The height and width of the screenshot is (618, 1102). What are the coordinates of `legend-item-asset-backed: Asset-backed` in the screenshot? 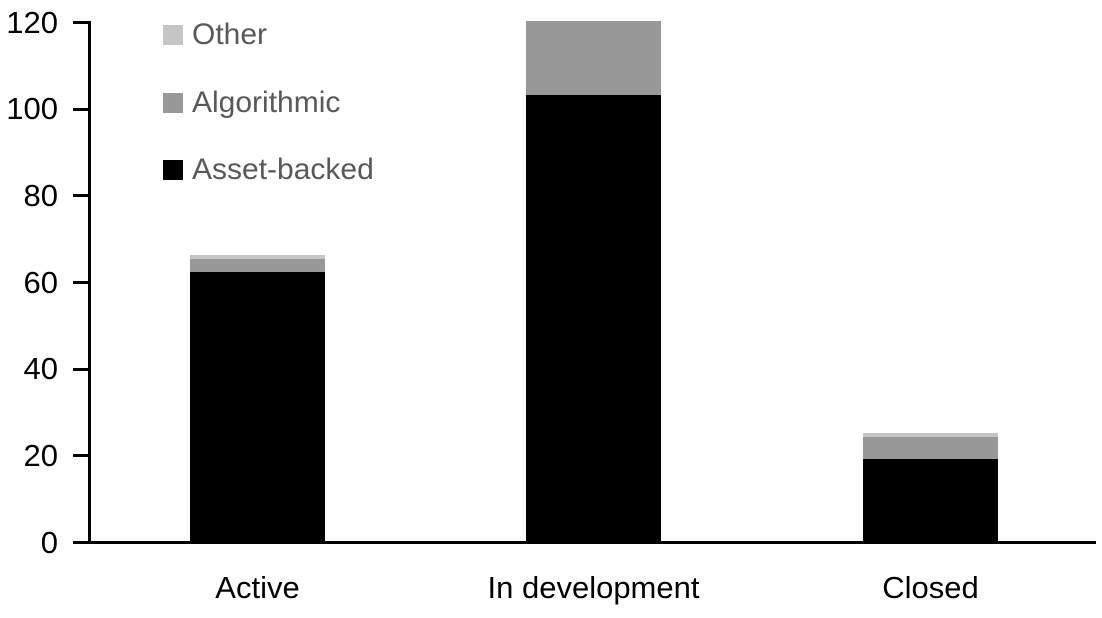 It's located at (268, 170).